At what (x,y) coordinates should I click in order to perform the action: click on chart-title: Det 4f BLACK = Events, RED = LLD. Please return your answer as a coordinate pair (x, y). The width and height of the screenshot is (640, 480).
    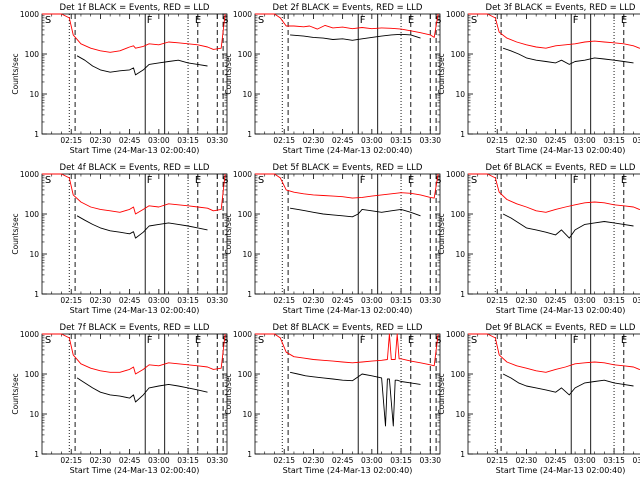
    Looking at the image, I should click on (135, 168).